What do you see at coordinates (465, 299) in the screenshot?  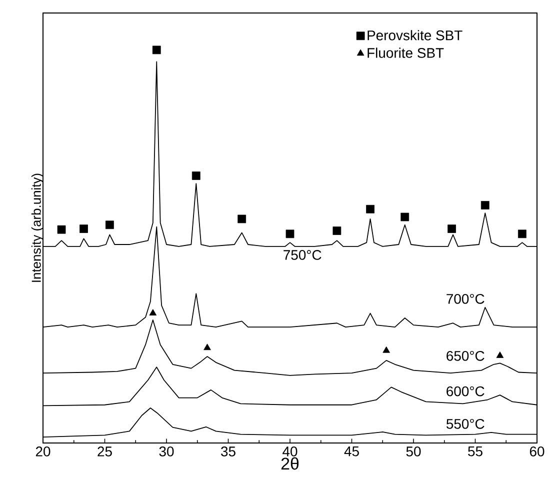 I see `series-label: 700°C` at bounding box center [465, 299].